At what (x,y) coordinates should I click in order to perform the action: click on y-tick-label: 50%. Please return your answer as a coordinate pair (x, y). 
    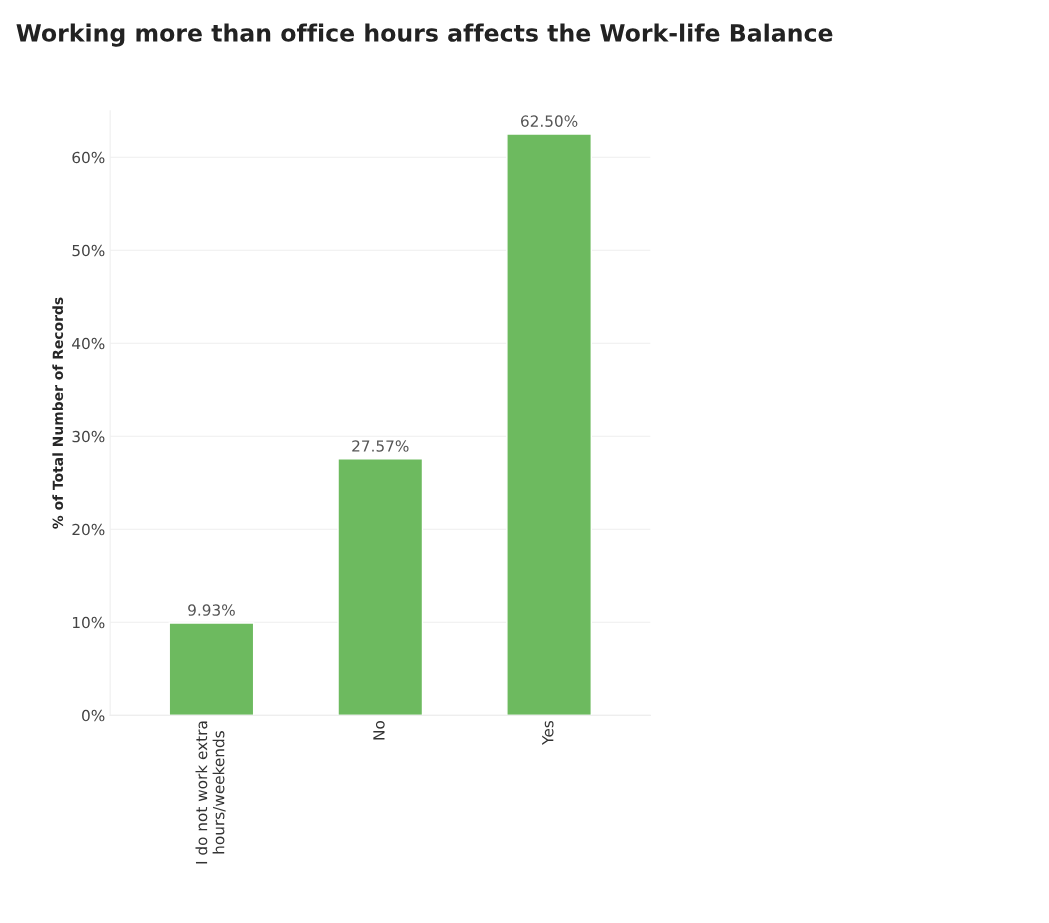
    Looking at the image, I should click on (88, 250).